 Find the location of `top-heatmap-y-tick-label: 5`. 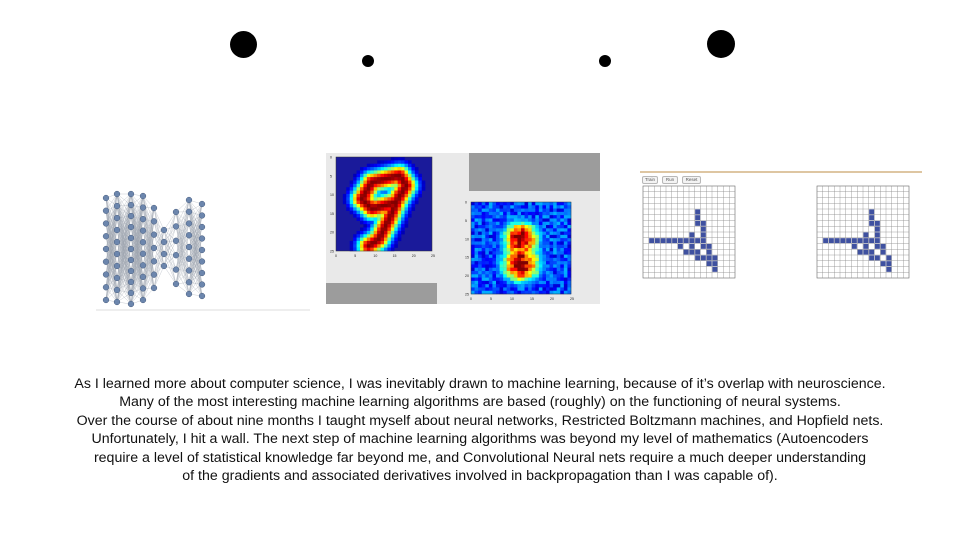

top-heatmap-y-tick-label: 5 is located at coordinates (331, 176).